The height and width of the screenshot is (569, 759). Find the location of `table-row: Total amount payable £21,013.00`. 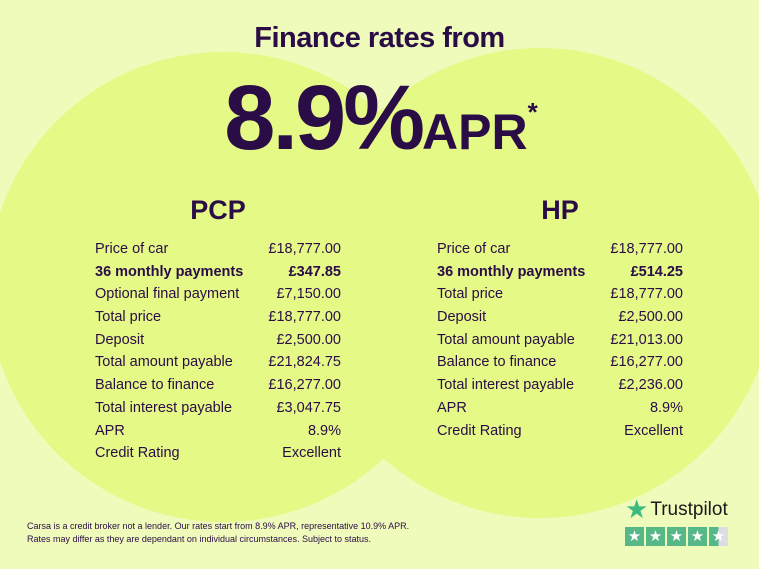

table-row: Total amount payable £21,013.00 is located at coordinates (560, 340).